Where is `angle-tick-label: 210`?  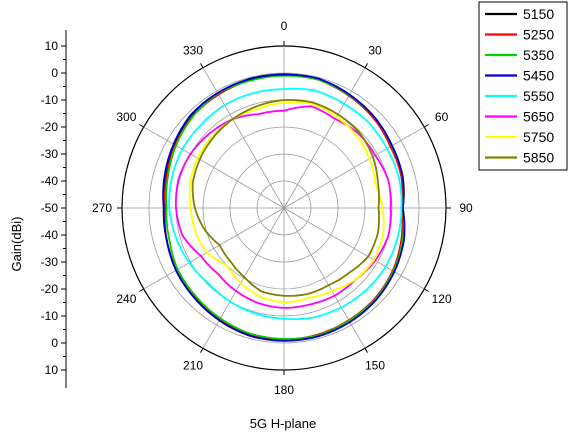 angle-tick-label: 210 is located at coordinates (193, 366).